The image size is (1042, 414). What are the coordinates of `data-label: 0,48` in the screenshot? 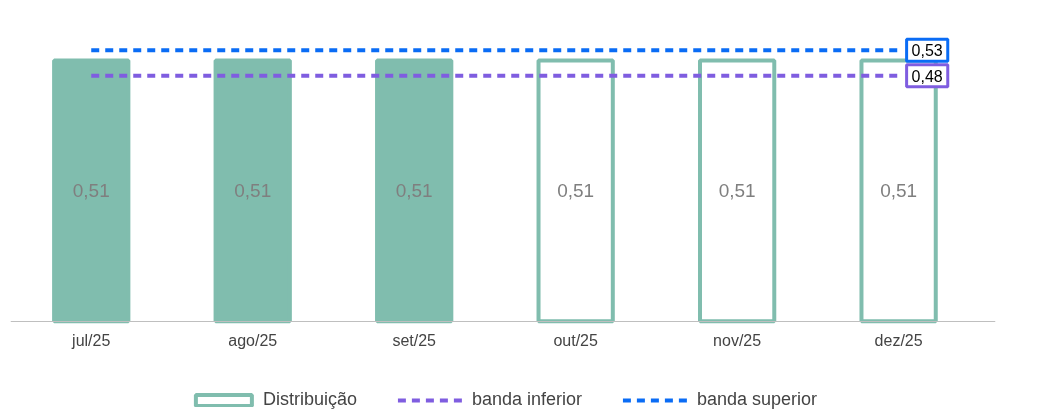 It's located at (927, 76).